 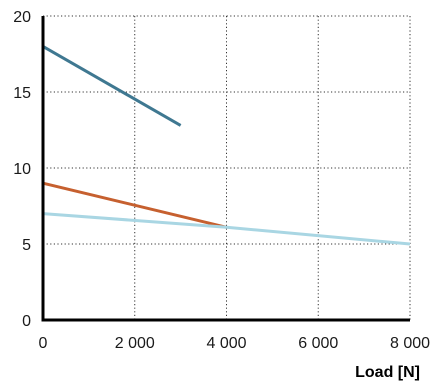 I want to click on y-tick-label: 15, so click(x=22, y=93).